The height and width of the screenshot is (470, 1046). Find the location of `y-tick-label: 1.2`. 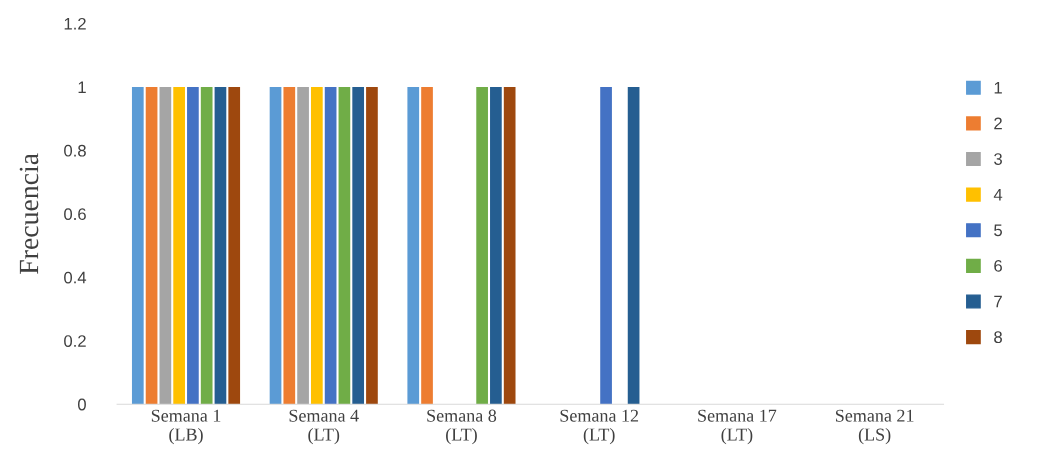

y-tick-label: 1.2 is located at coordinates (75, 23).